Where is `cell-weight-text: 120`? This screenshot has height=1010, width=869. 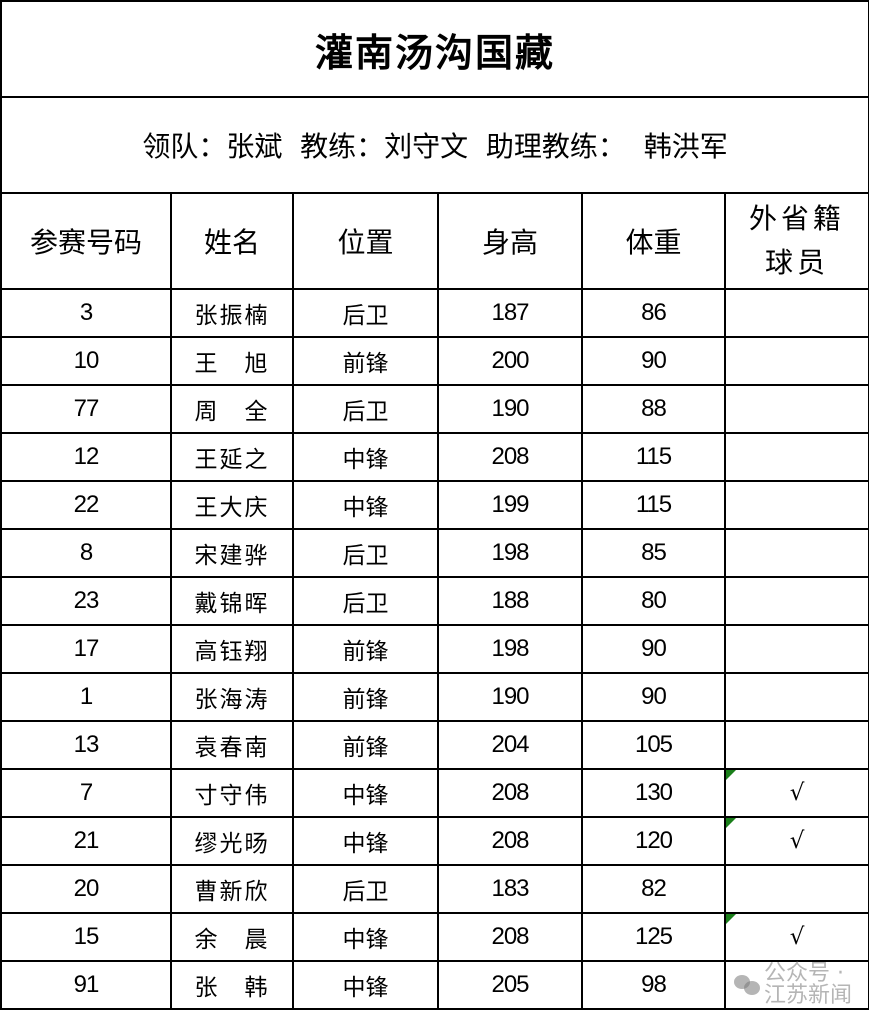 cell-weight-text: 120 is located at coordinates (653, 840).